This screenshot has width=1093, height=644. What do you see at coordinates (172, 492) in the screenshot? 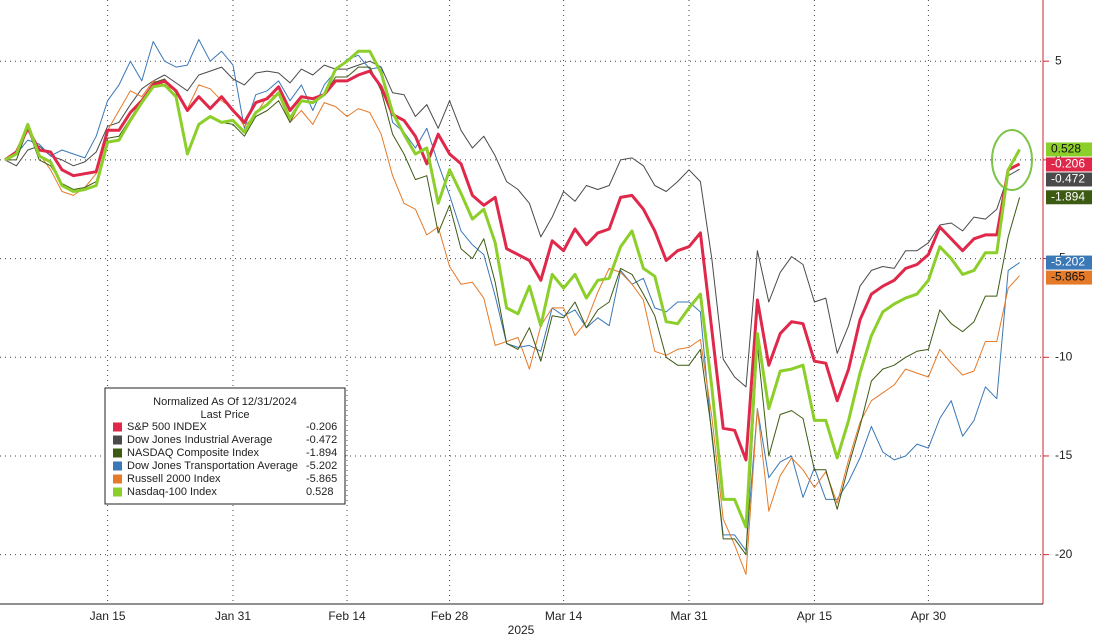
I see `legend-label: Nasdaq-100 Index` at bounding box center [172, 492].